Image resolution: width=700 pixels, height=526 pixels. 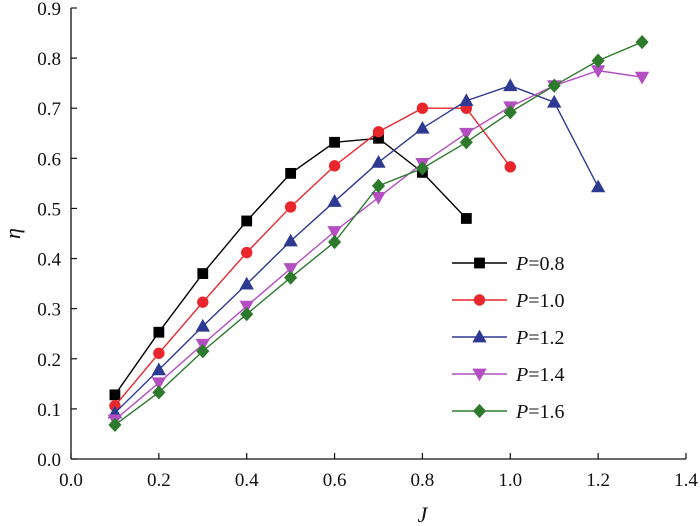 I want to click on x-tick-label: 0.8, so click(x=423, y=480).